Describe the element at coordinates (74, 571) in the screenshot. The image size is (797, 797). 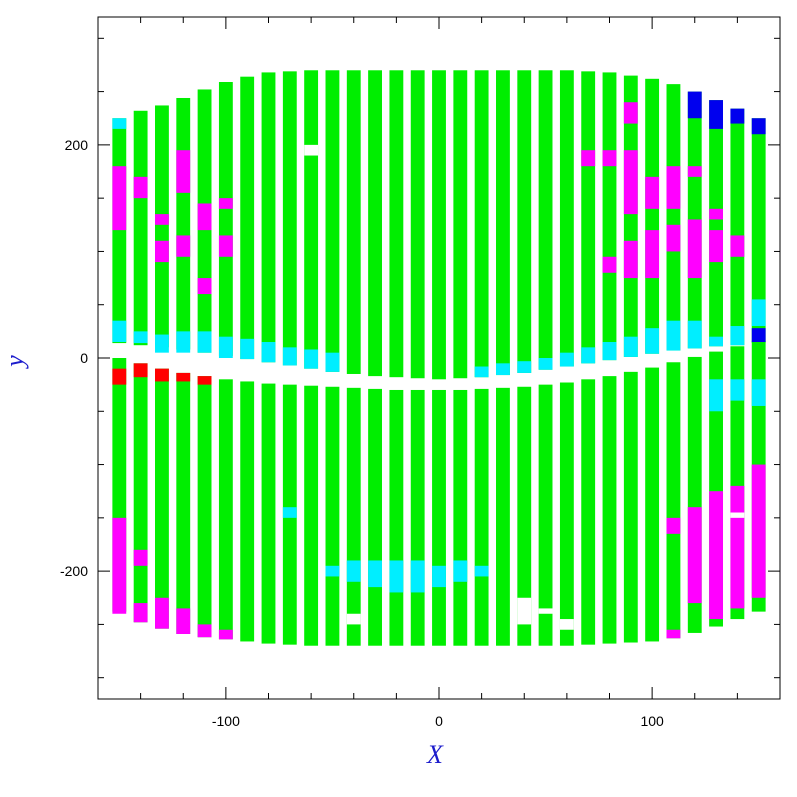
I see `y-tick-label: -200` at that location.